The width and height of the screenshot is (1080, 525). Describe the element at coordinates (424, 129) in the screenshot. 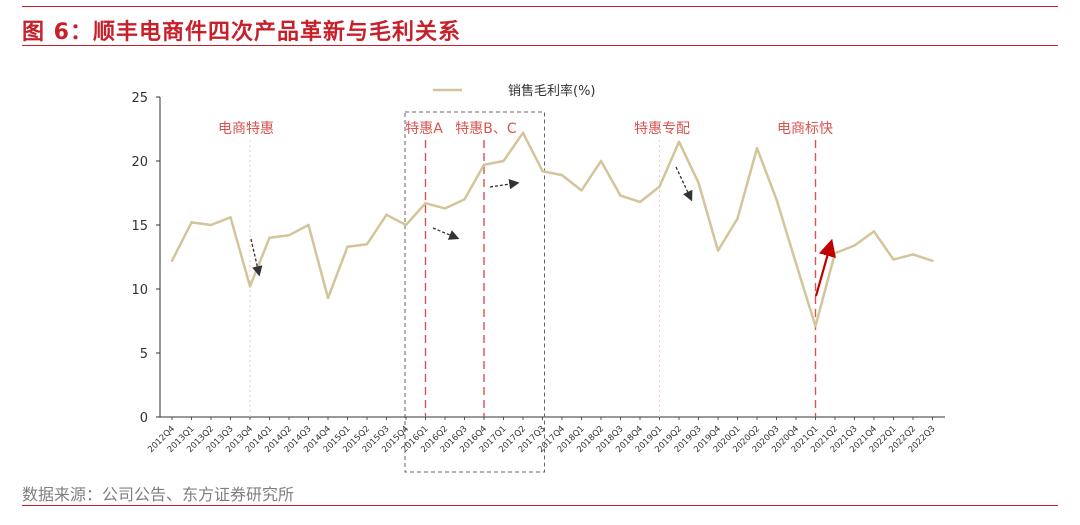

I see `annotation-label-special-a: 特惠A` at that location.